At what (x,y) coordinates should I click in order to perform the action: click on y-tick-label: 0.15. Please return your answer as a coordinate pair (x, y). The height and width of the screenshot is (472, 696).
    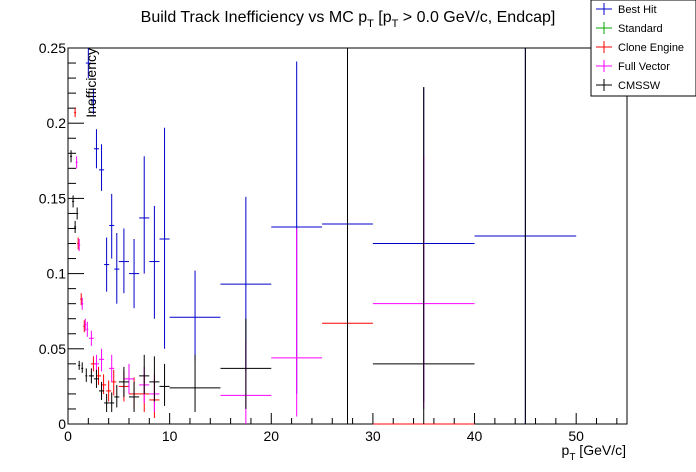
    Looking at the image, I should click on (52, 198).